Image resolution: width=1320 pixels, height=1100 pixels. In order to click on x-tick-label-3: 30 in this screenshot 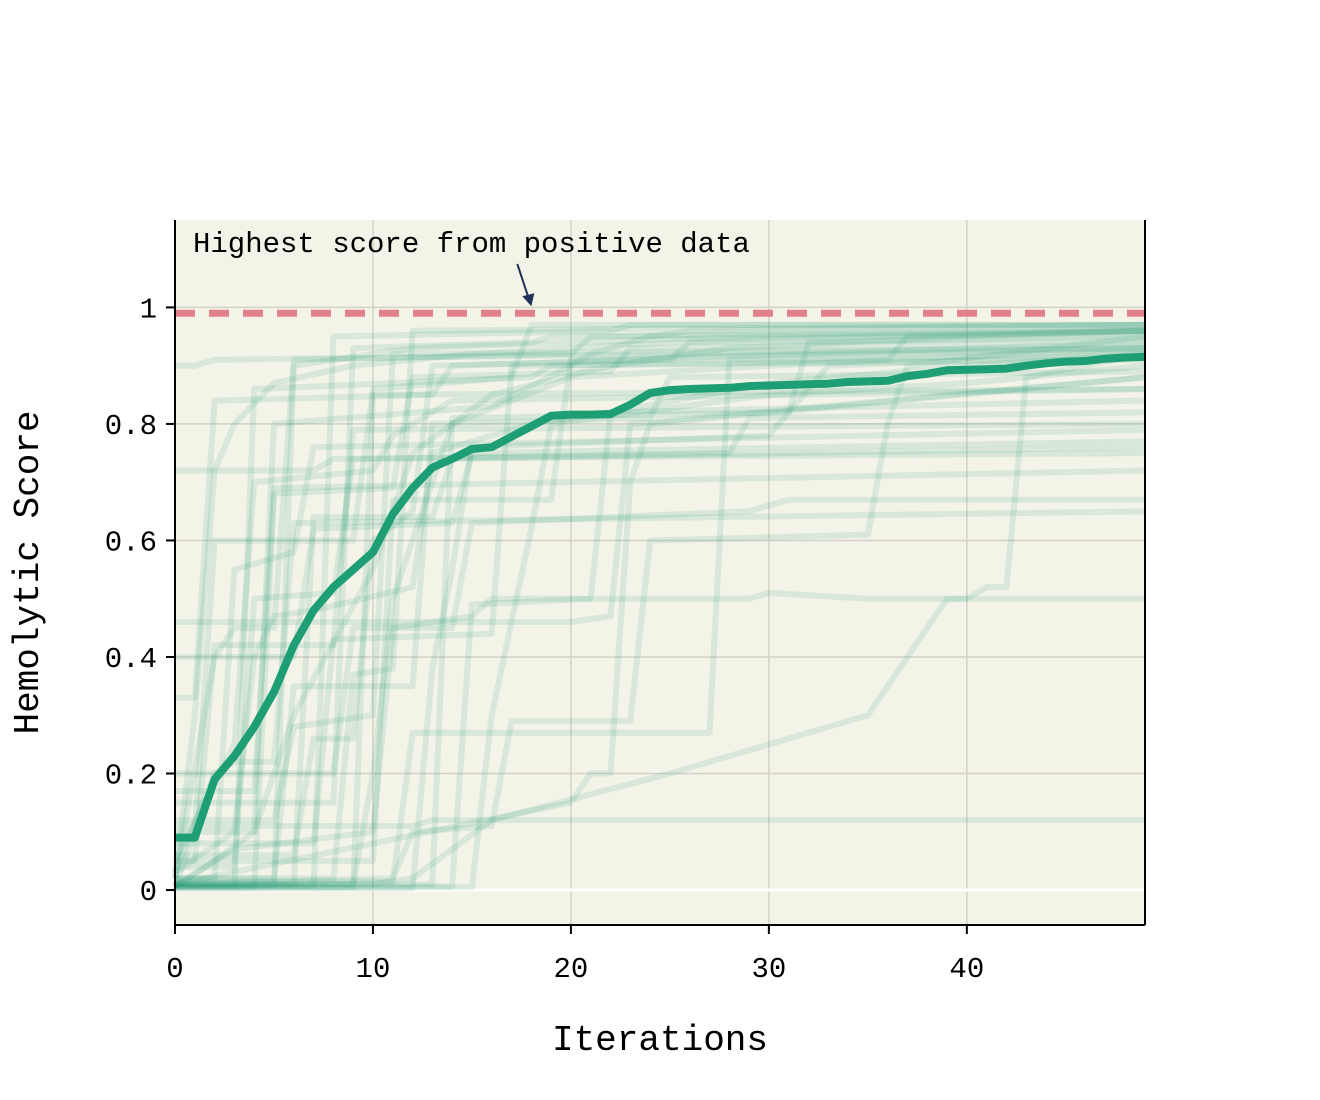, I will do `click(768, 969)`.